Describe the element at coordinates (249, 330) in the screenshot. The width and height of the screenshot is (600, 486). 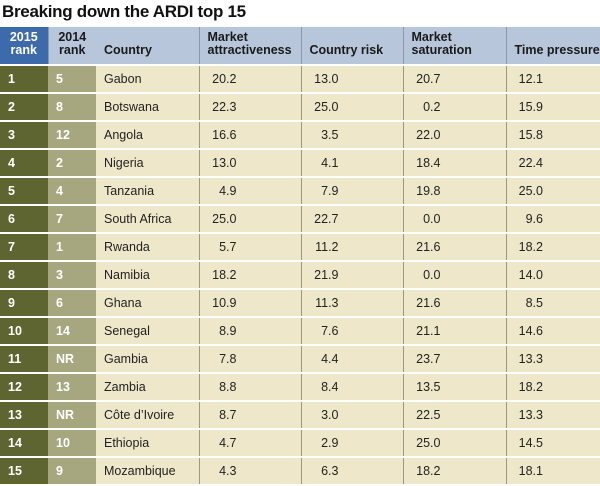
I see `market-attractiveness-cell: 8.9` at that location.